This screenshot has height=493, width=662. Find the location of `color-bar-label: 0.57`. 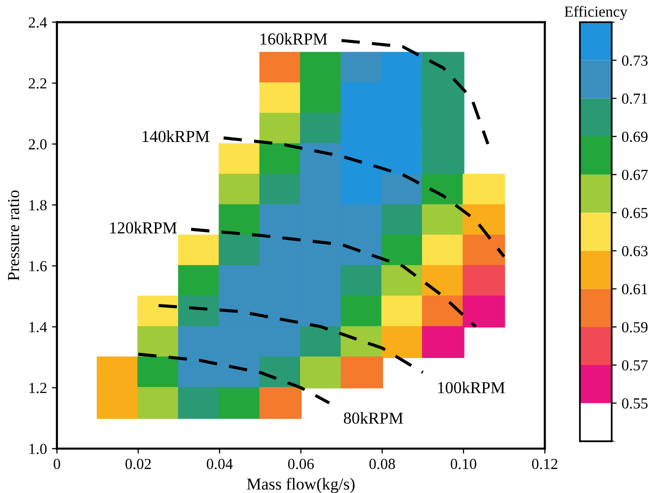

color-bar-label: 0.57 is located at coordinates (635, 365).